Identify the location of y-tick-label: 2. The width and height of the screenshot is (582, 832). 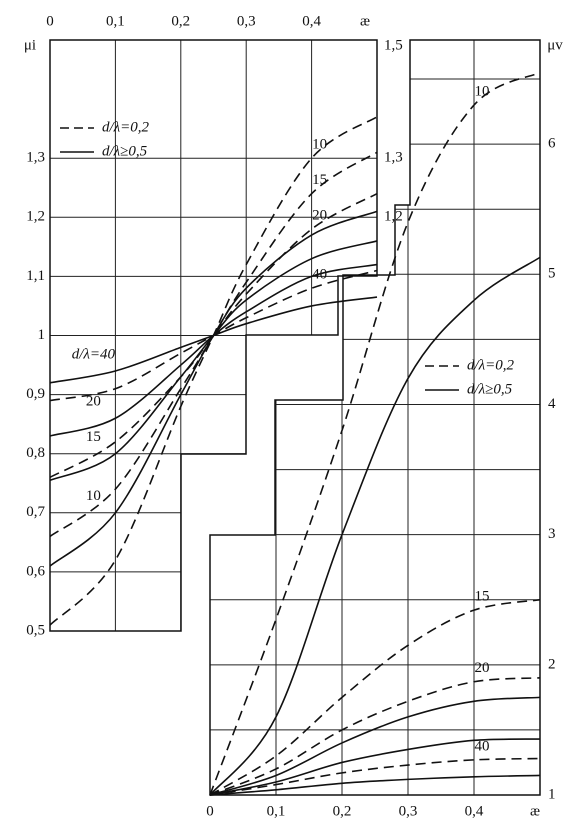
(552, 664).